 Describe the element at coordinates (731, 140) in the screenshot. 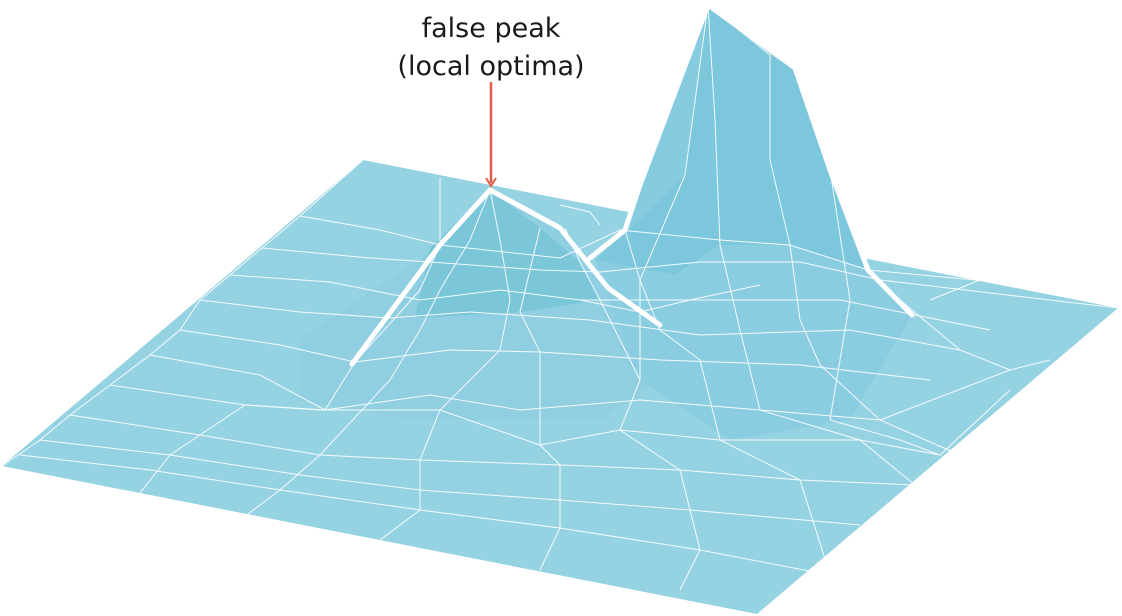

I see `global-peak-front-face` at that location.